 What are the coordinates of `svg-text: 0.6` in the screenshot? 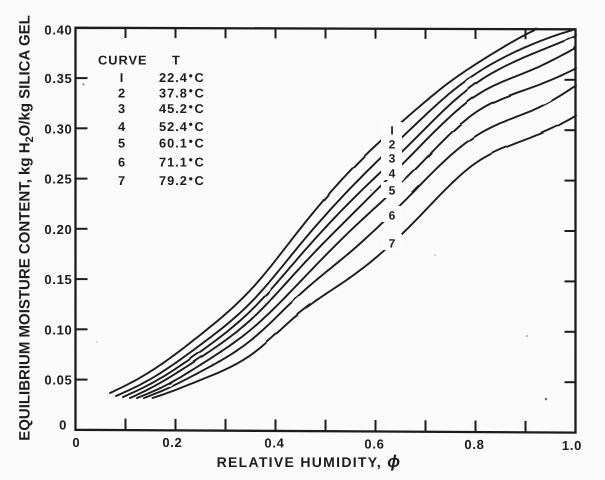 It's located at (374, 443).